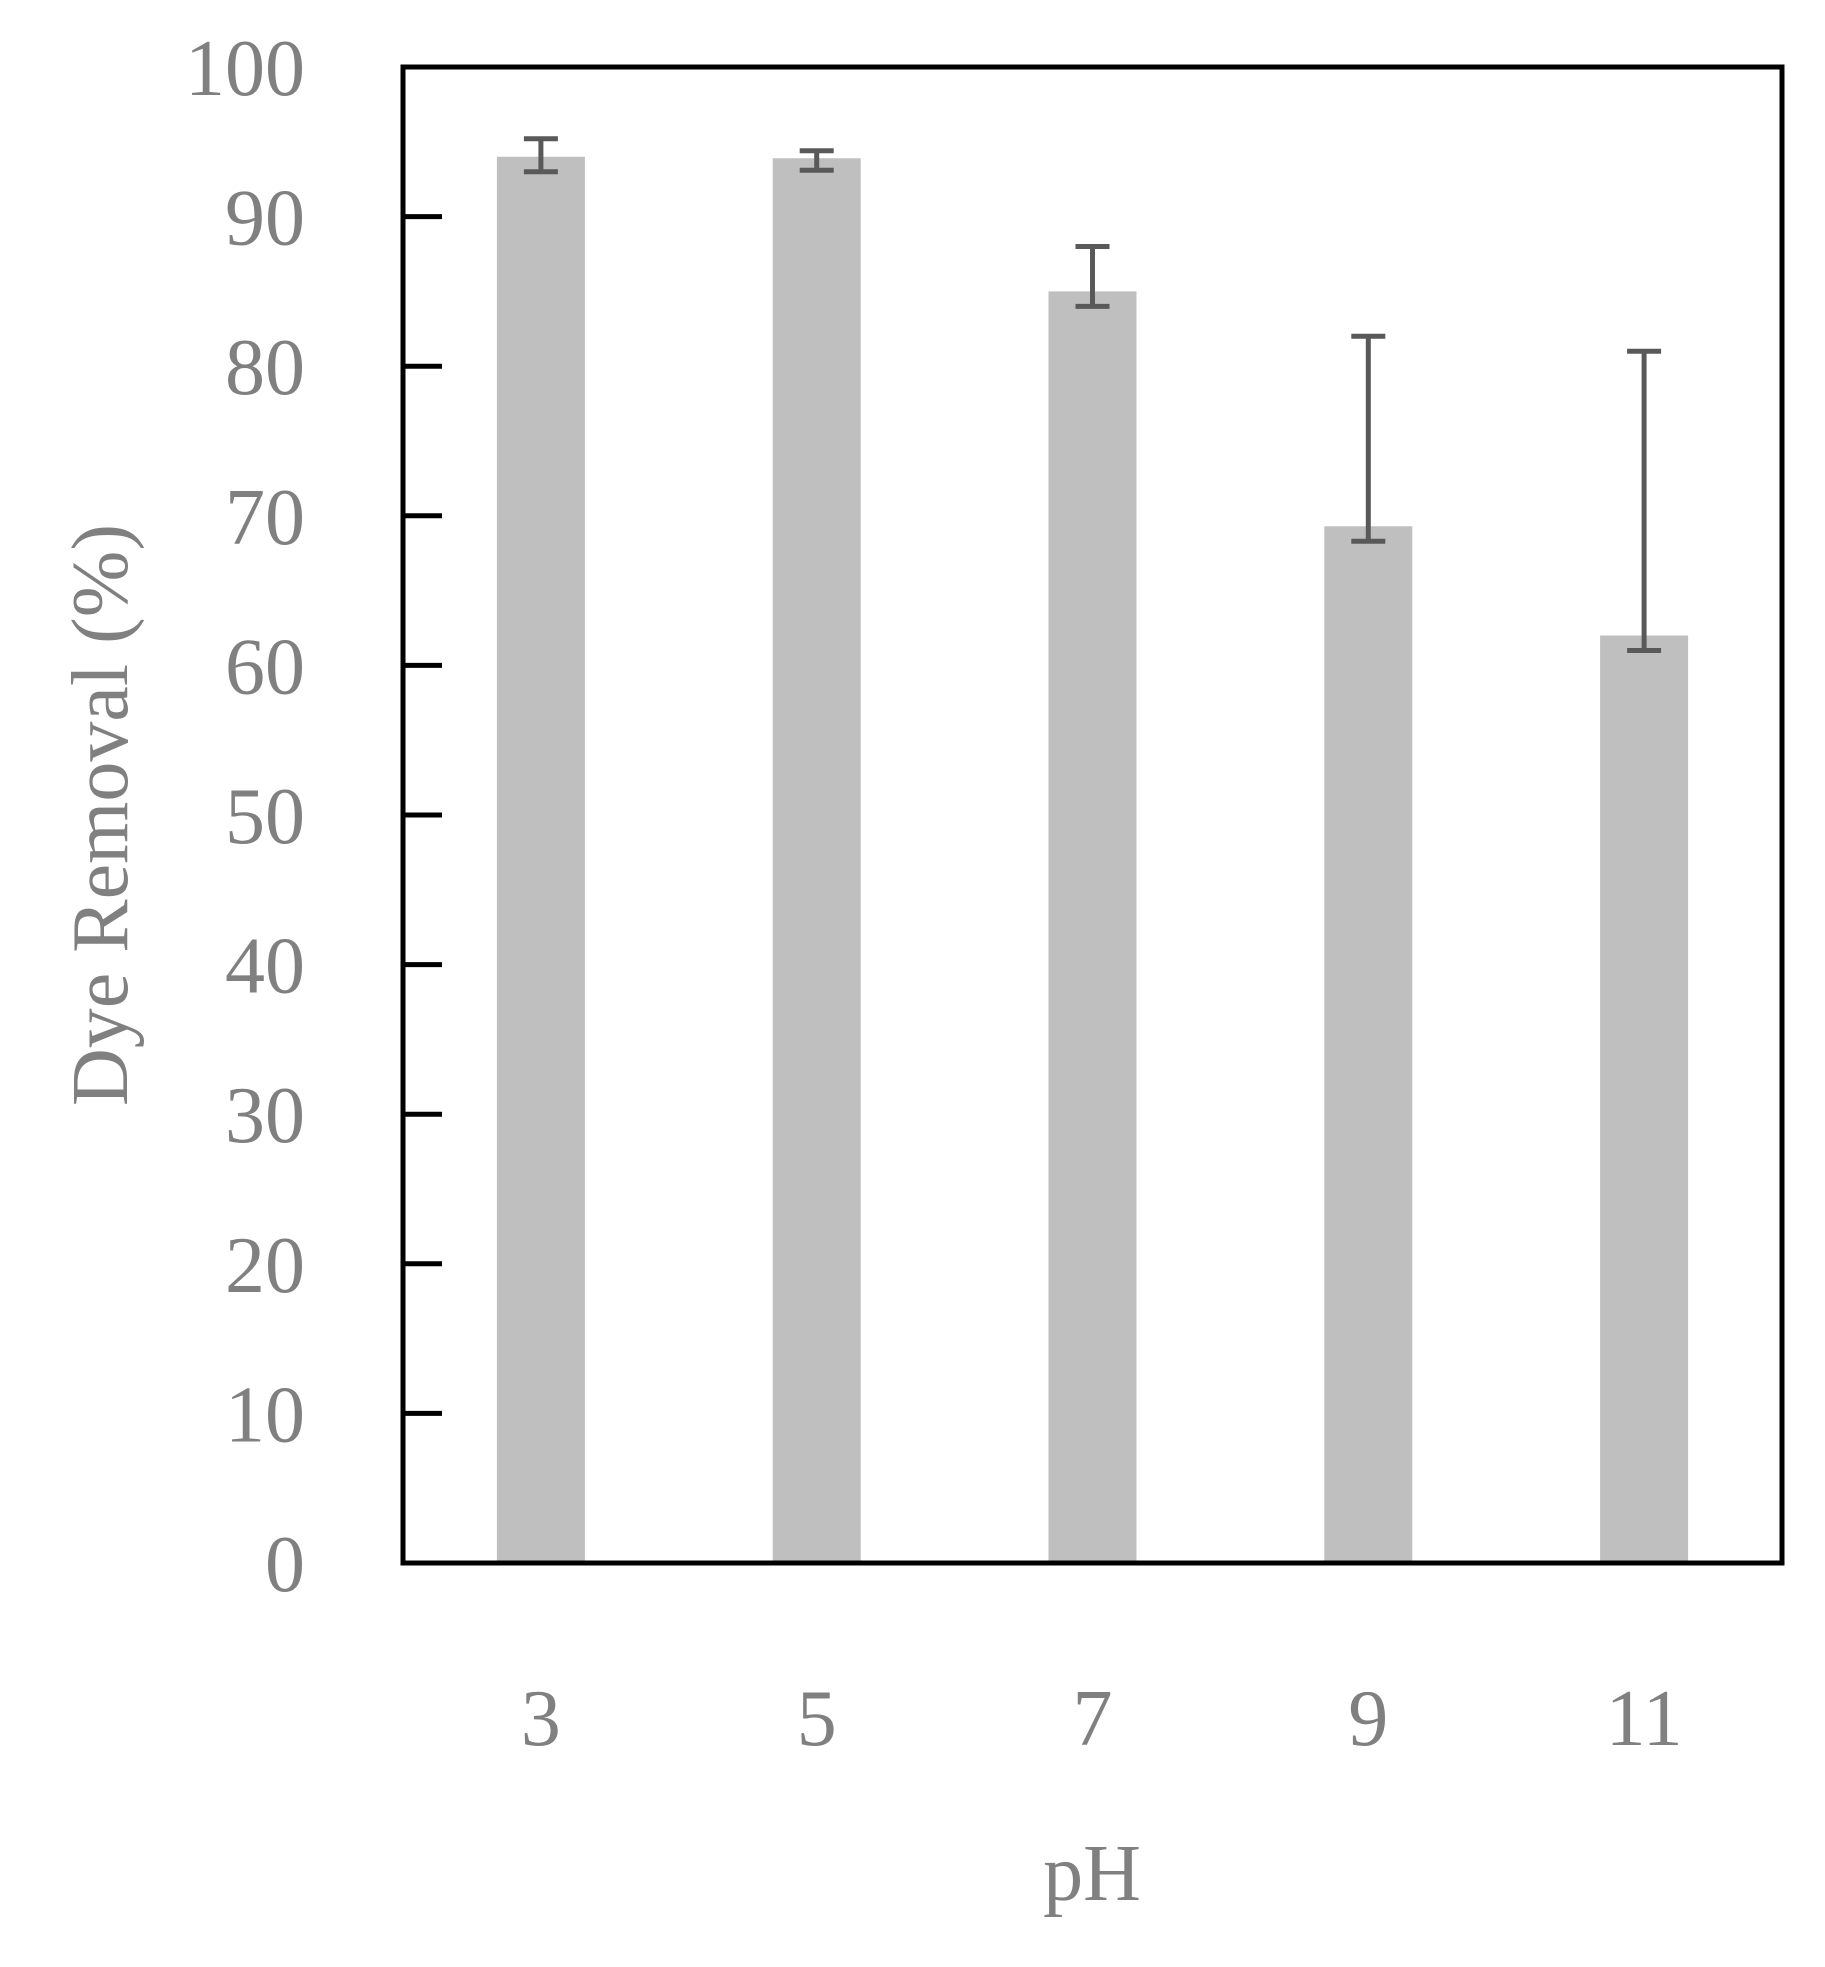  What do you see at coordinates (265, 817) in the screenshot?
I see `y-tick-label: 50` at bounding box center [265, 817].